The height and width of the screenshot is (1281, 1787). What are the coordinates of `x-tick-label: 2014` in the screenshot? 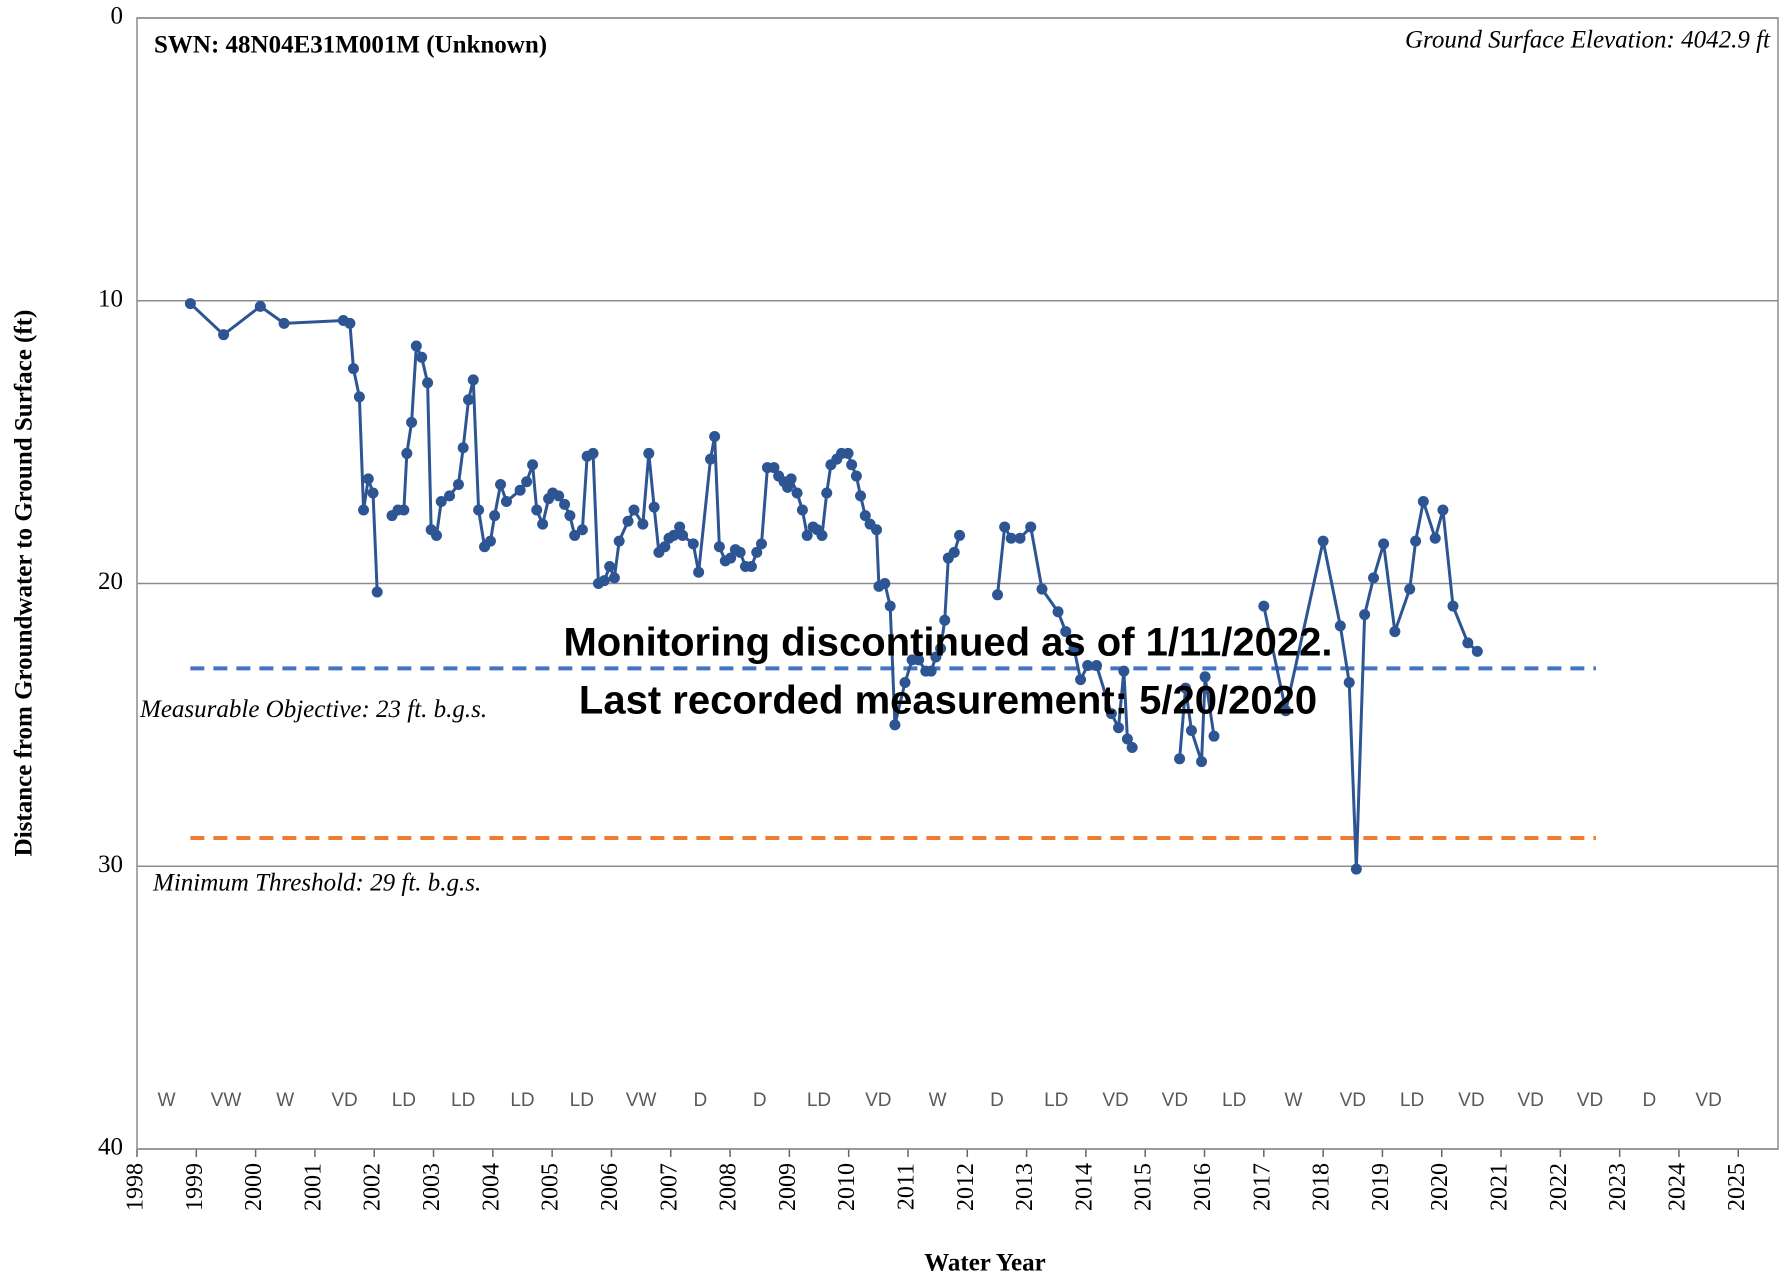 It's located at (1084, 1187).